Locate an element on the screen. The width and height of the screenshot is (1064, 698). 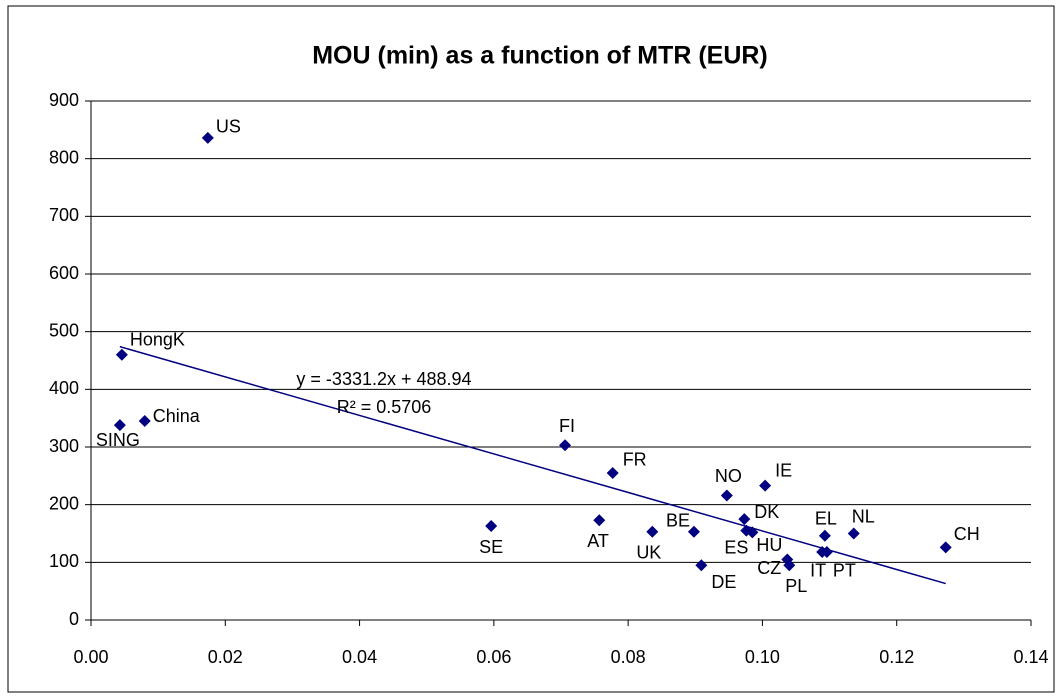
y-tick-label: 100 is located at coordinates (64, 561).